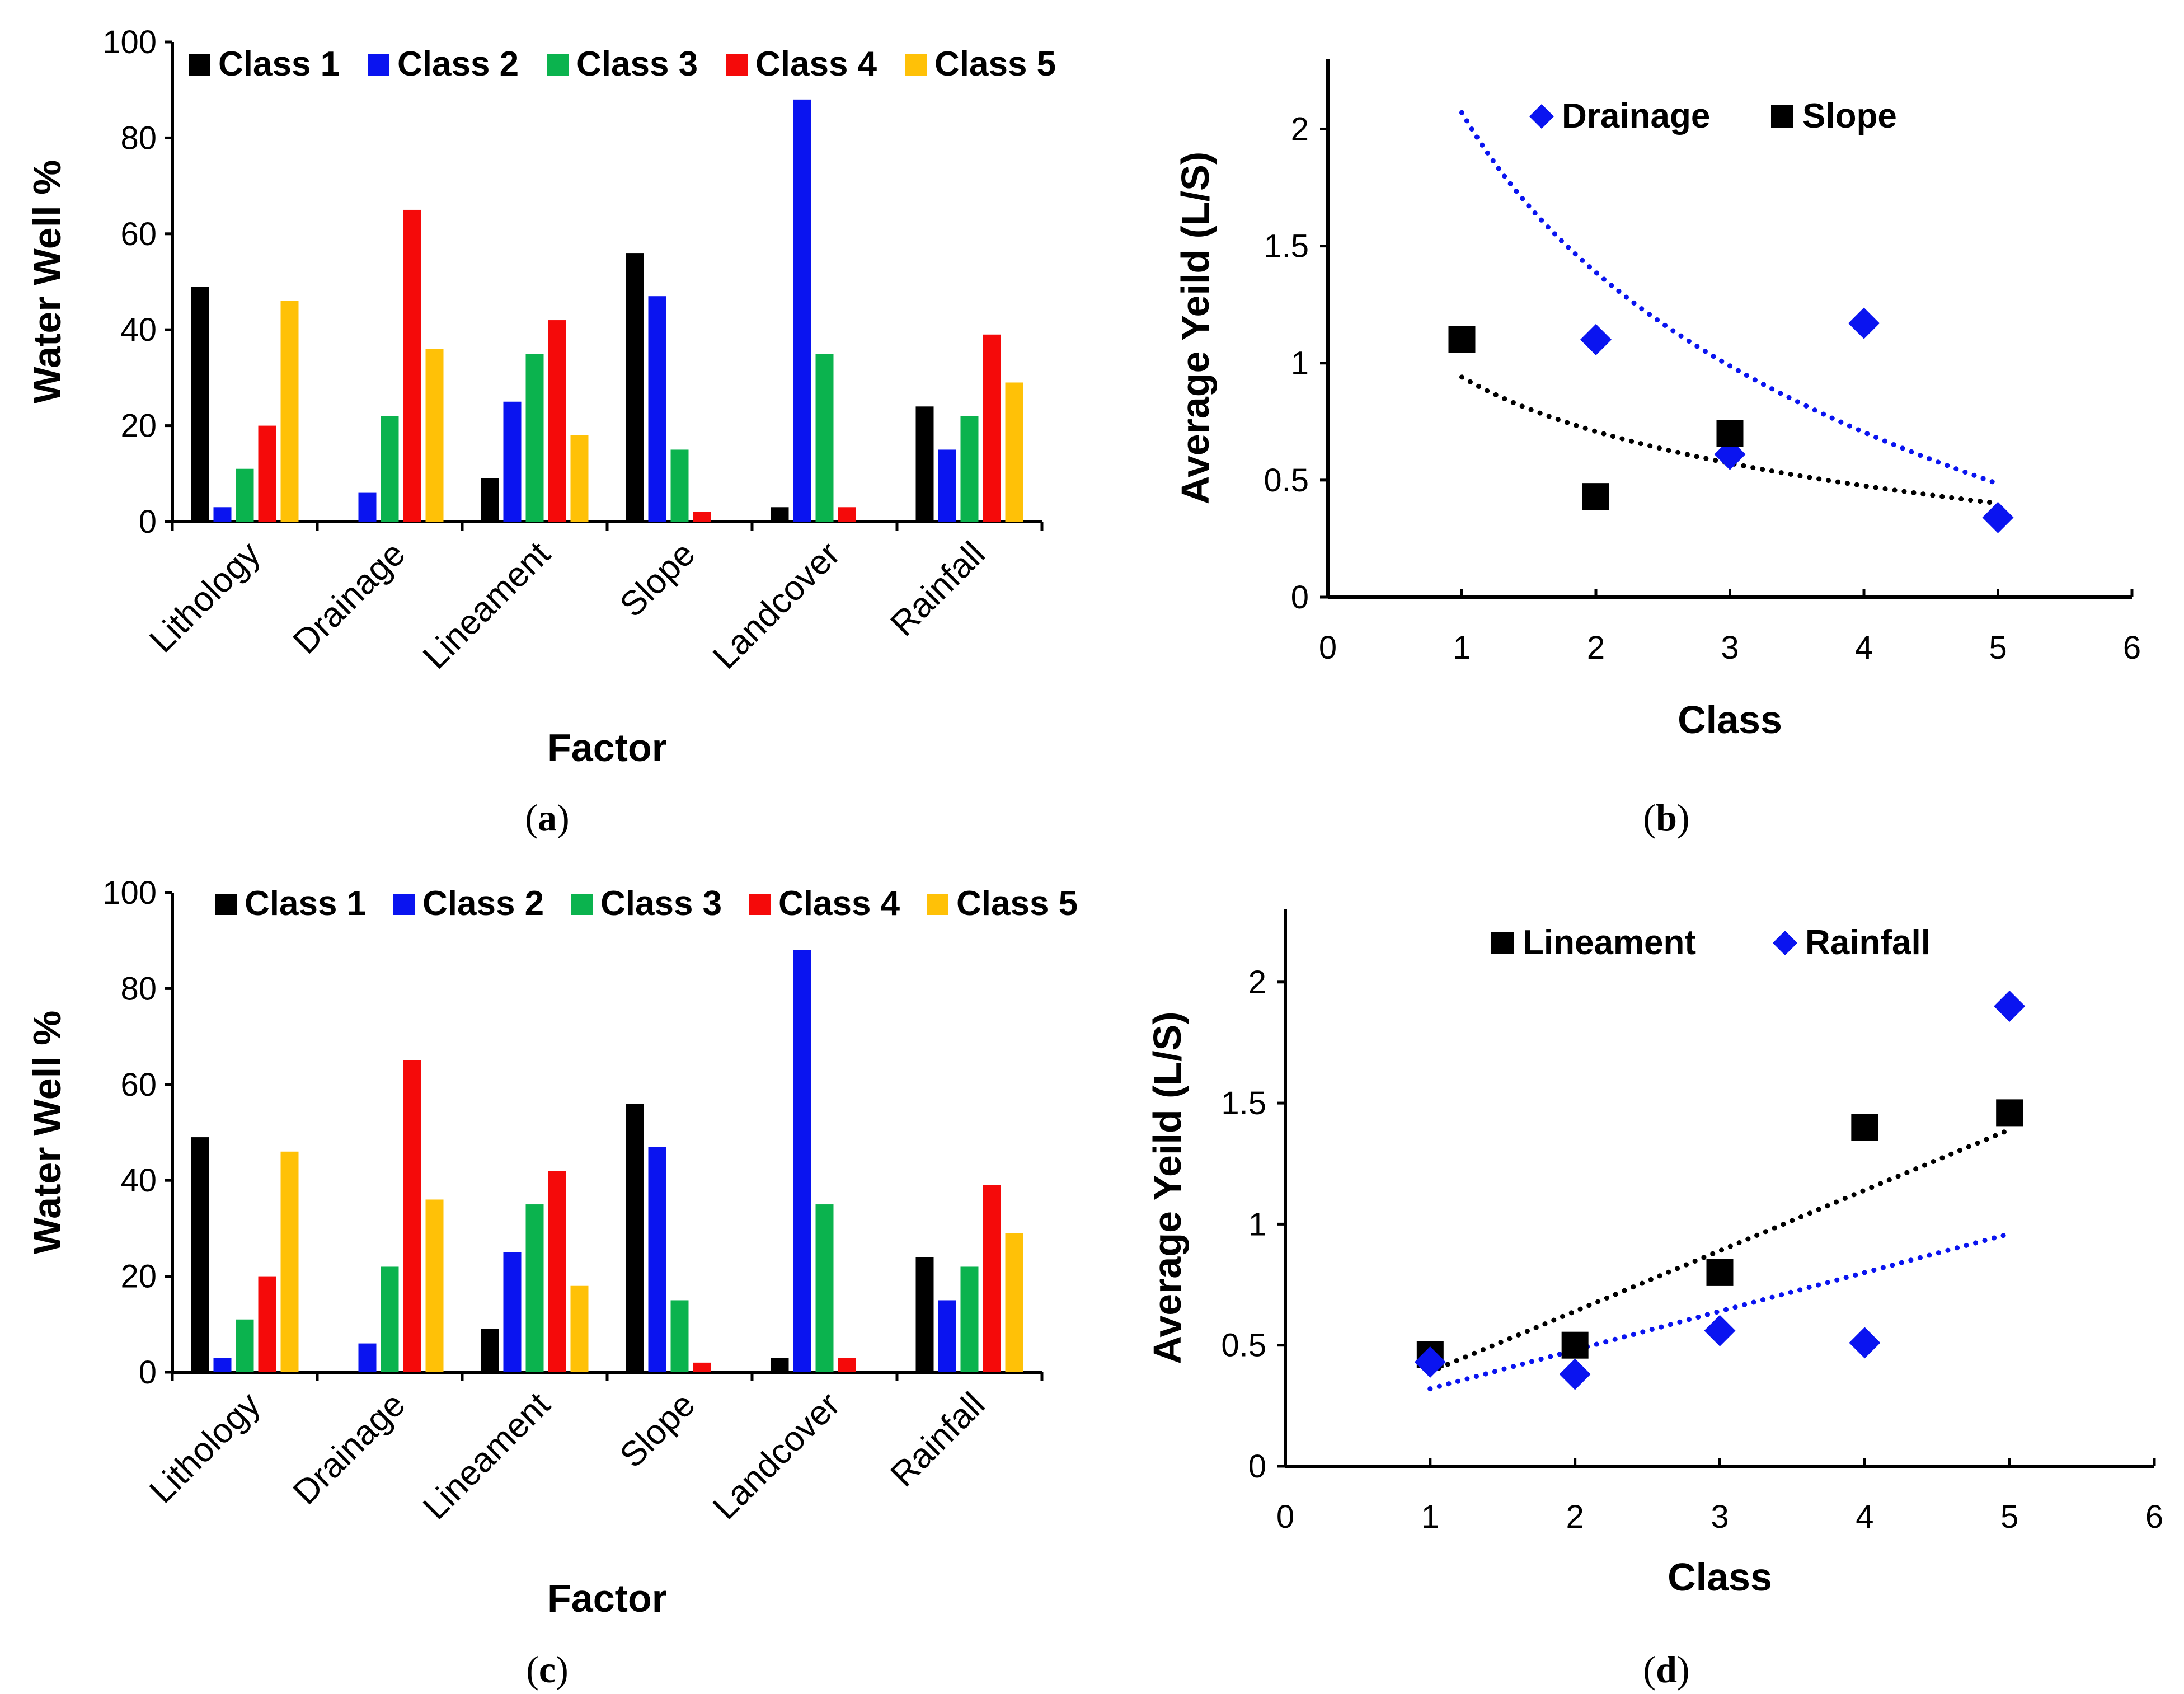  I want to click on bar-class-5-lithology, so click(289, 412).